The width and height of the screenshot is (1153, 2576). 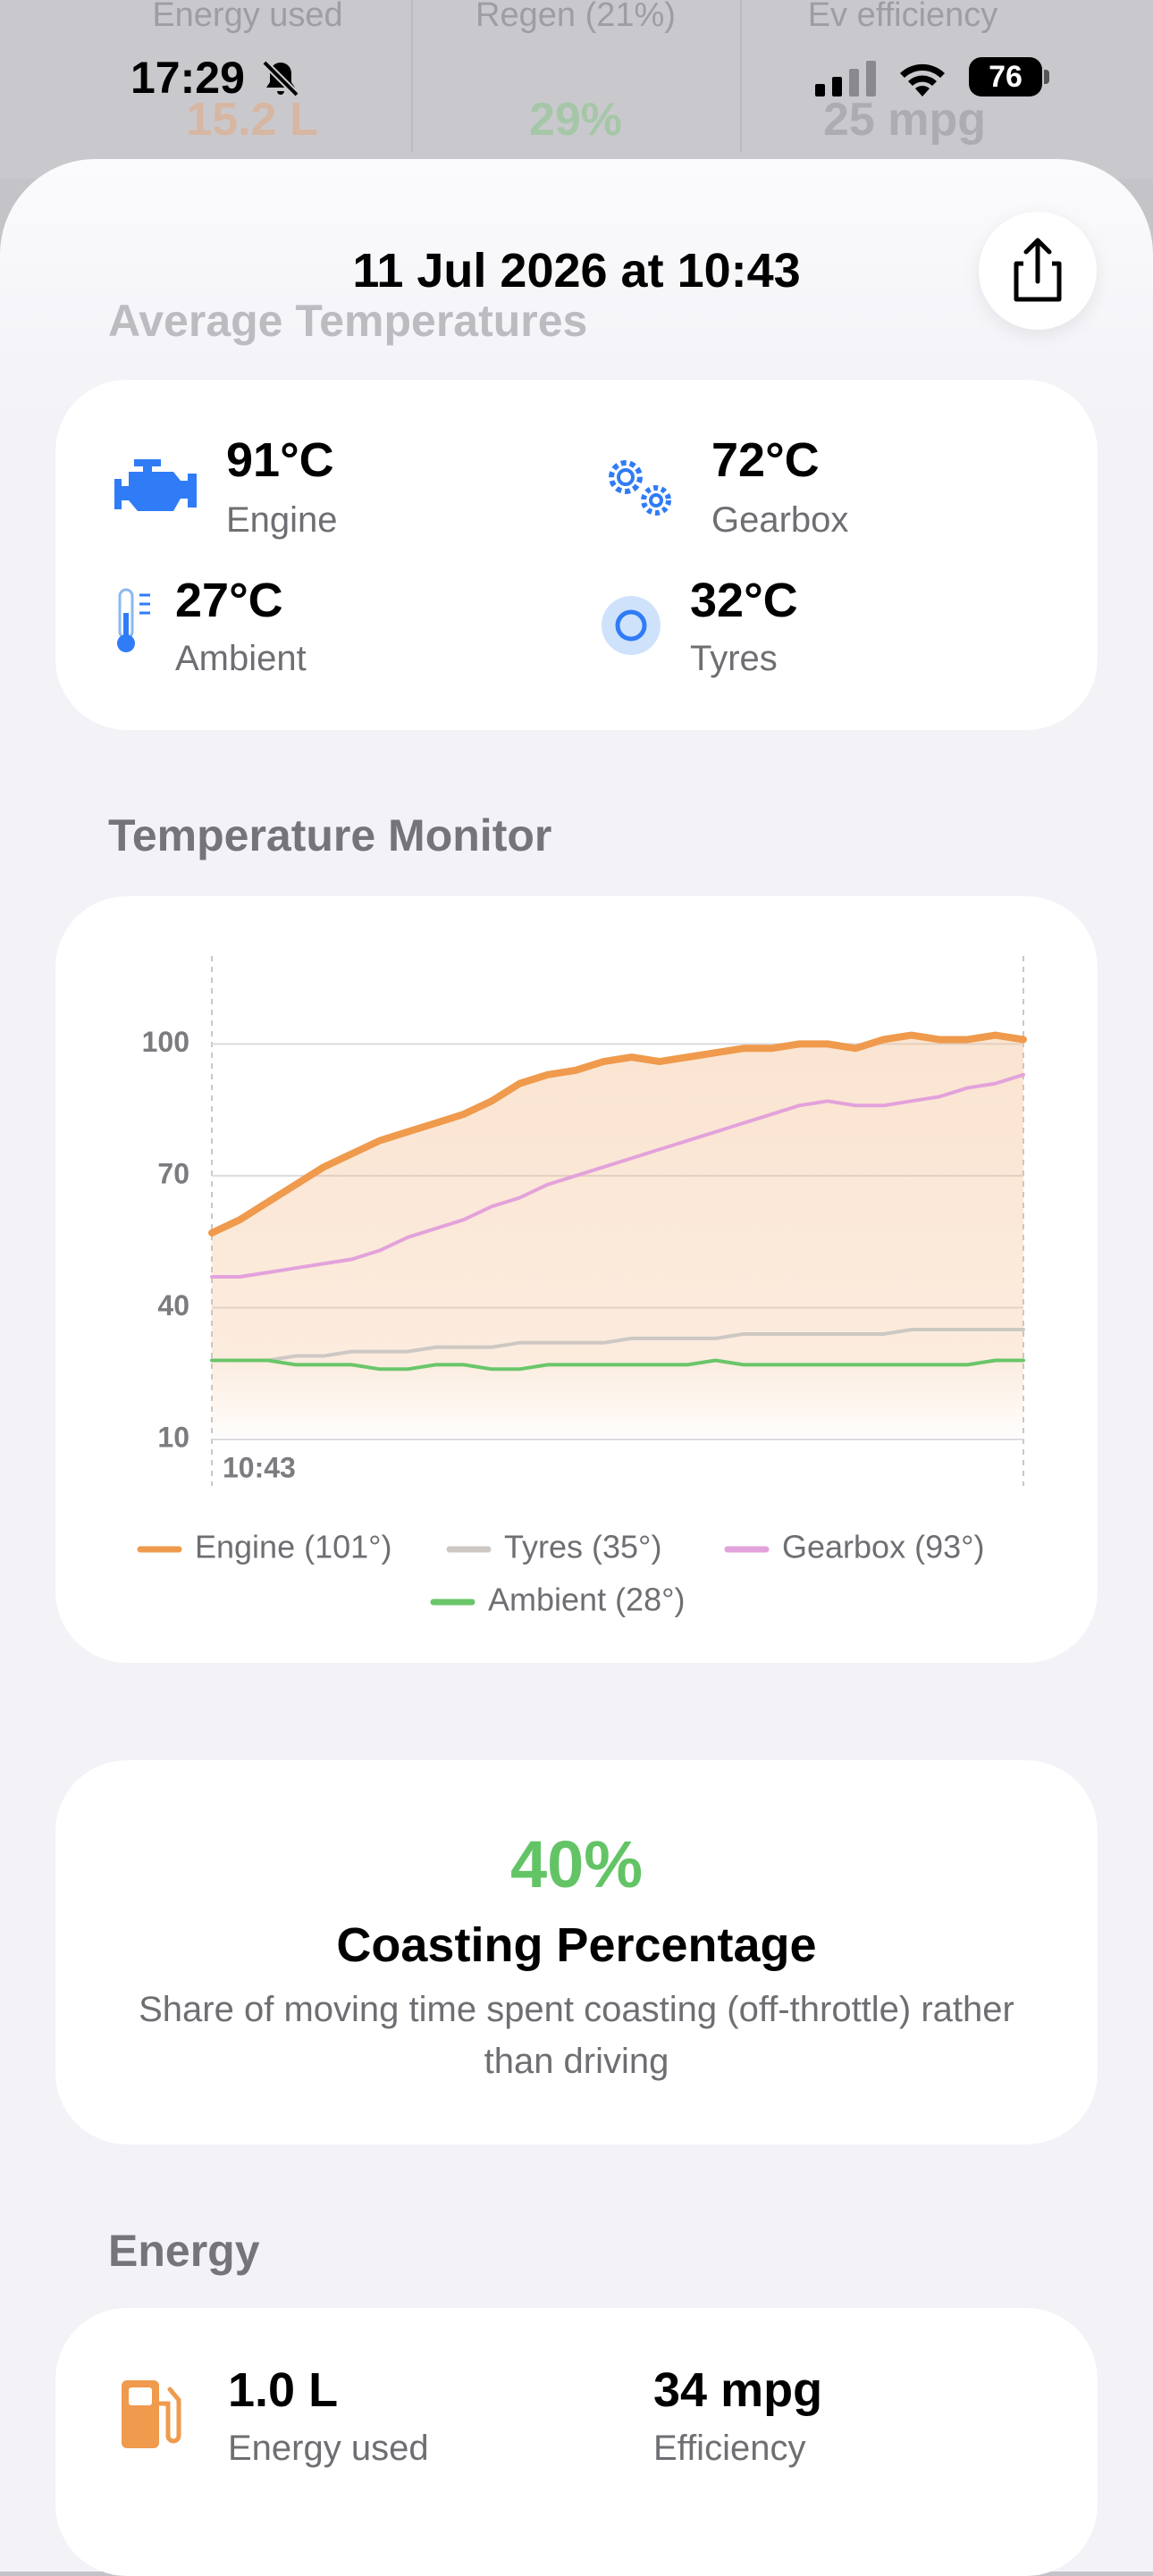 I want to click on wifi-icon, so click(x=922, y=79).